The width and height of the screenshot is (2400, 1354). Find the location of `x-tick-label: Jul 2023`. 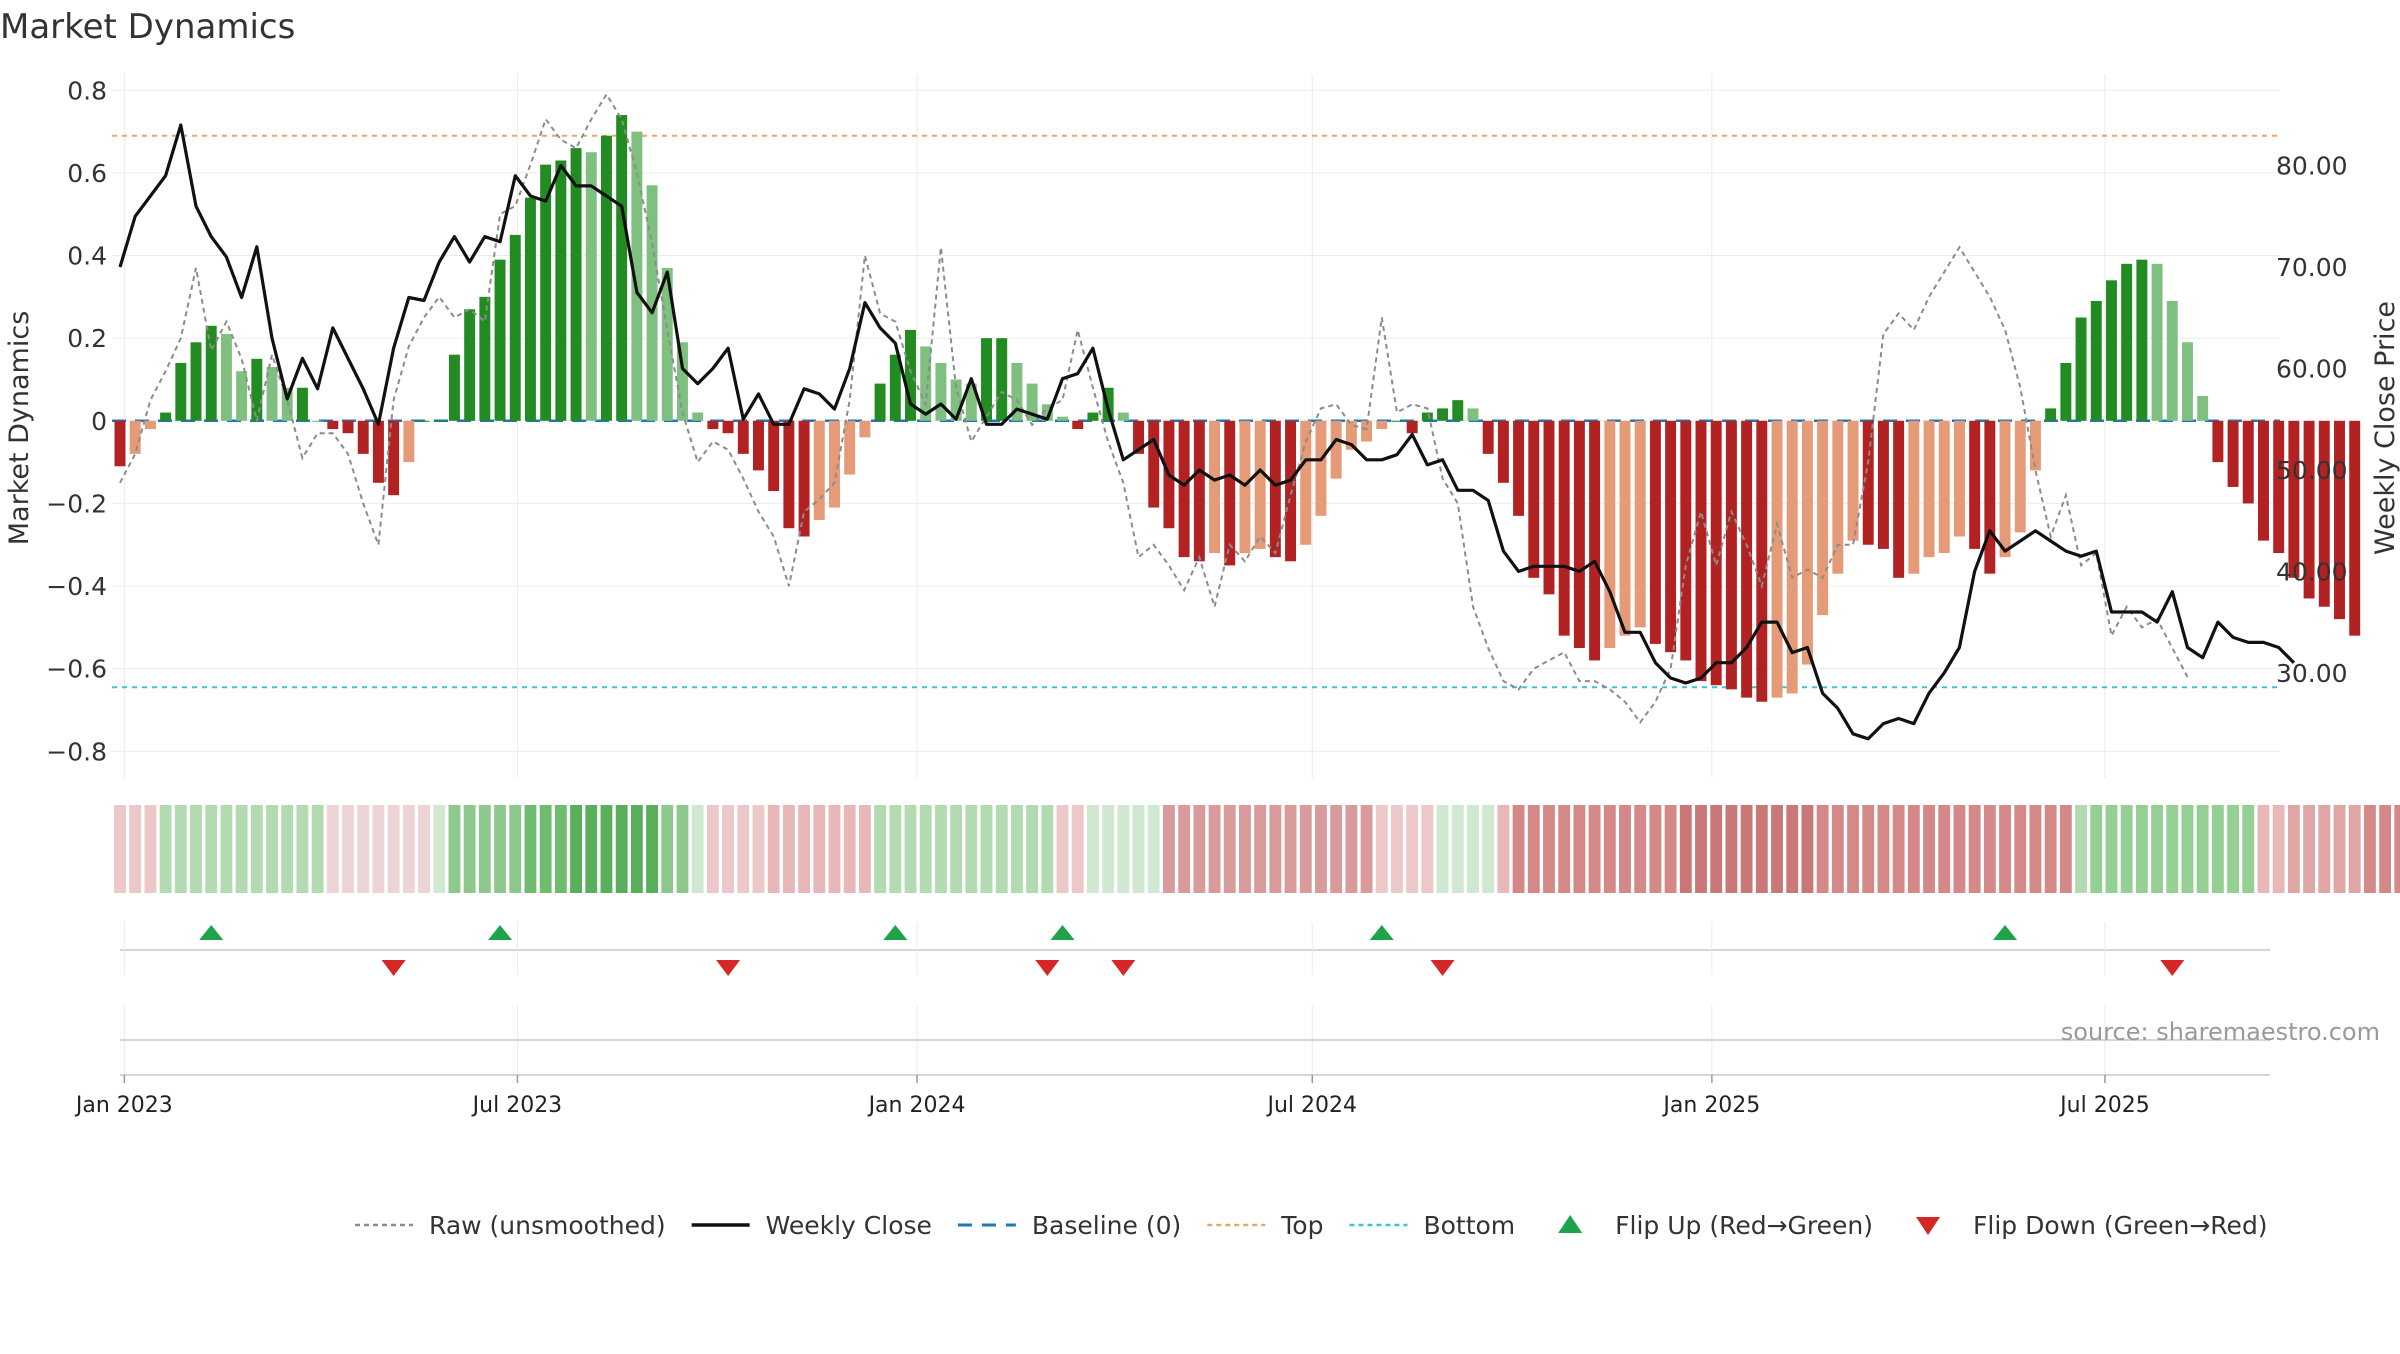

x-tick-label: Jul 2023 is located at coordinates (517, 1105).